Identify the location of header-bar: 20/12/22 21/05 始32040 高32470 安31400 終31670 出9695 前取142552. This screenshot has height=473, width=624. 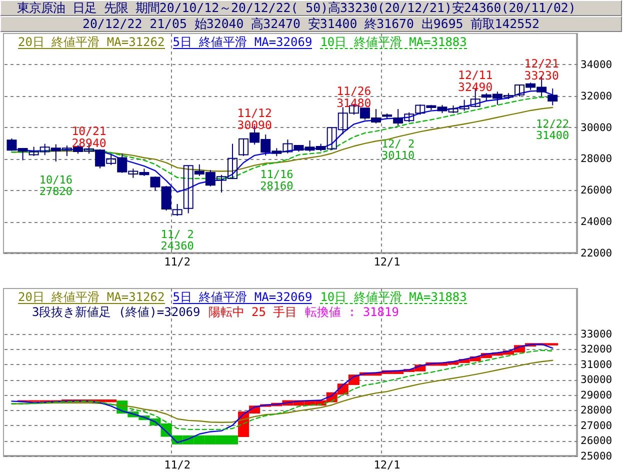
(311, 24).